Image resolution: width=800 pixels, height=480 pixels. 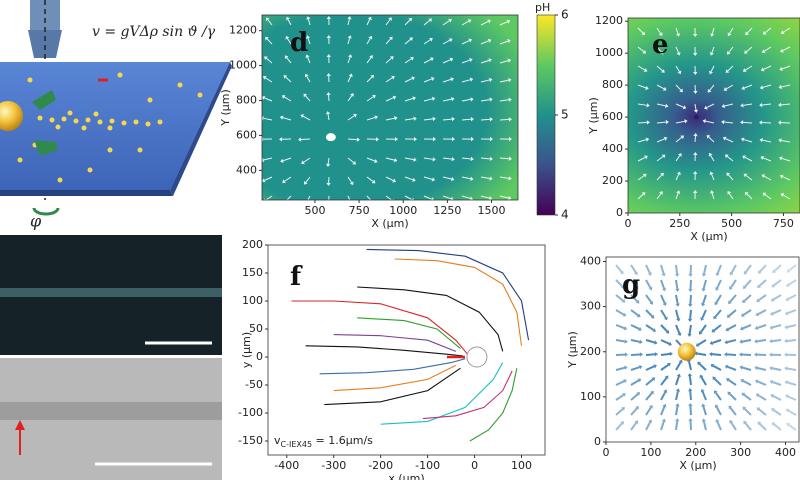 What do you see at coordinates (333, 465) in the screenshot?
I see `x-tick-label: -300` at bounding box center [333, 465].